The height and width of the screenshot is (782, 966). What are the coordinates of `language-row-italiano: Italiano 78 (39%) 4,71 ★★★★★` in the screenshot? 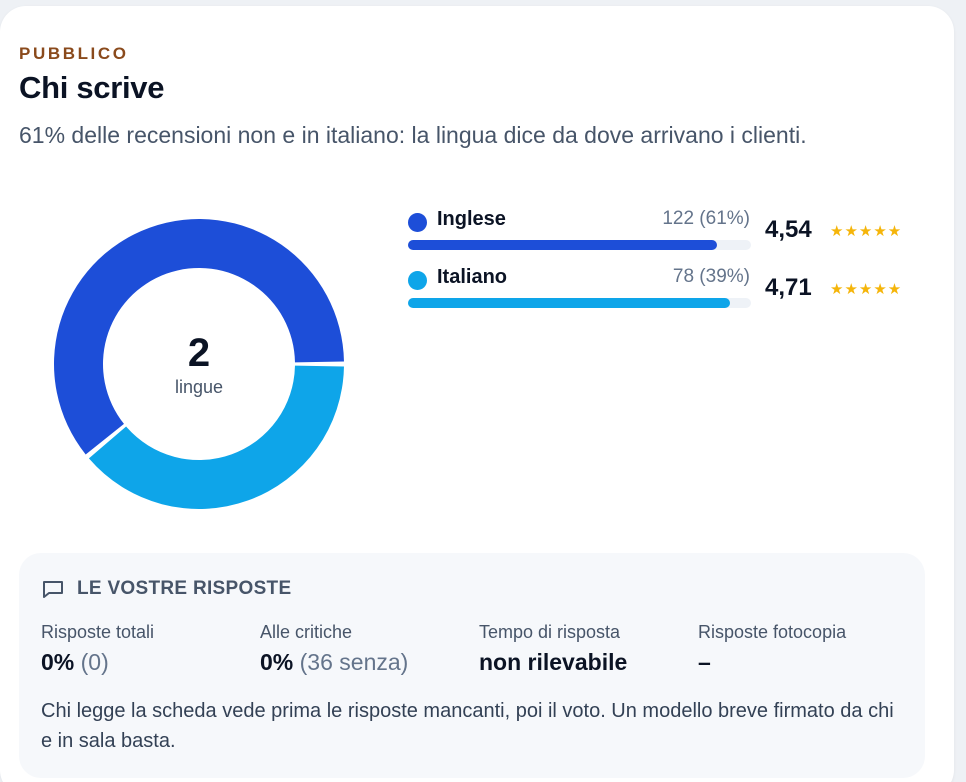 It's located at (668, 290).